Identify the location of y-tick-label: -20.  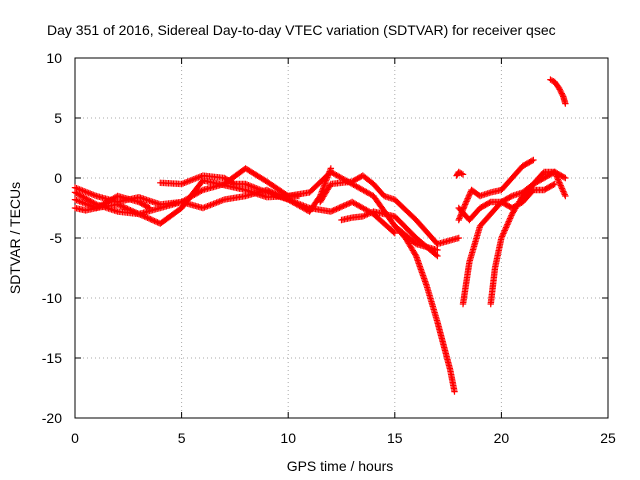
(52, 418).